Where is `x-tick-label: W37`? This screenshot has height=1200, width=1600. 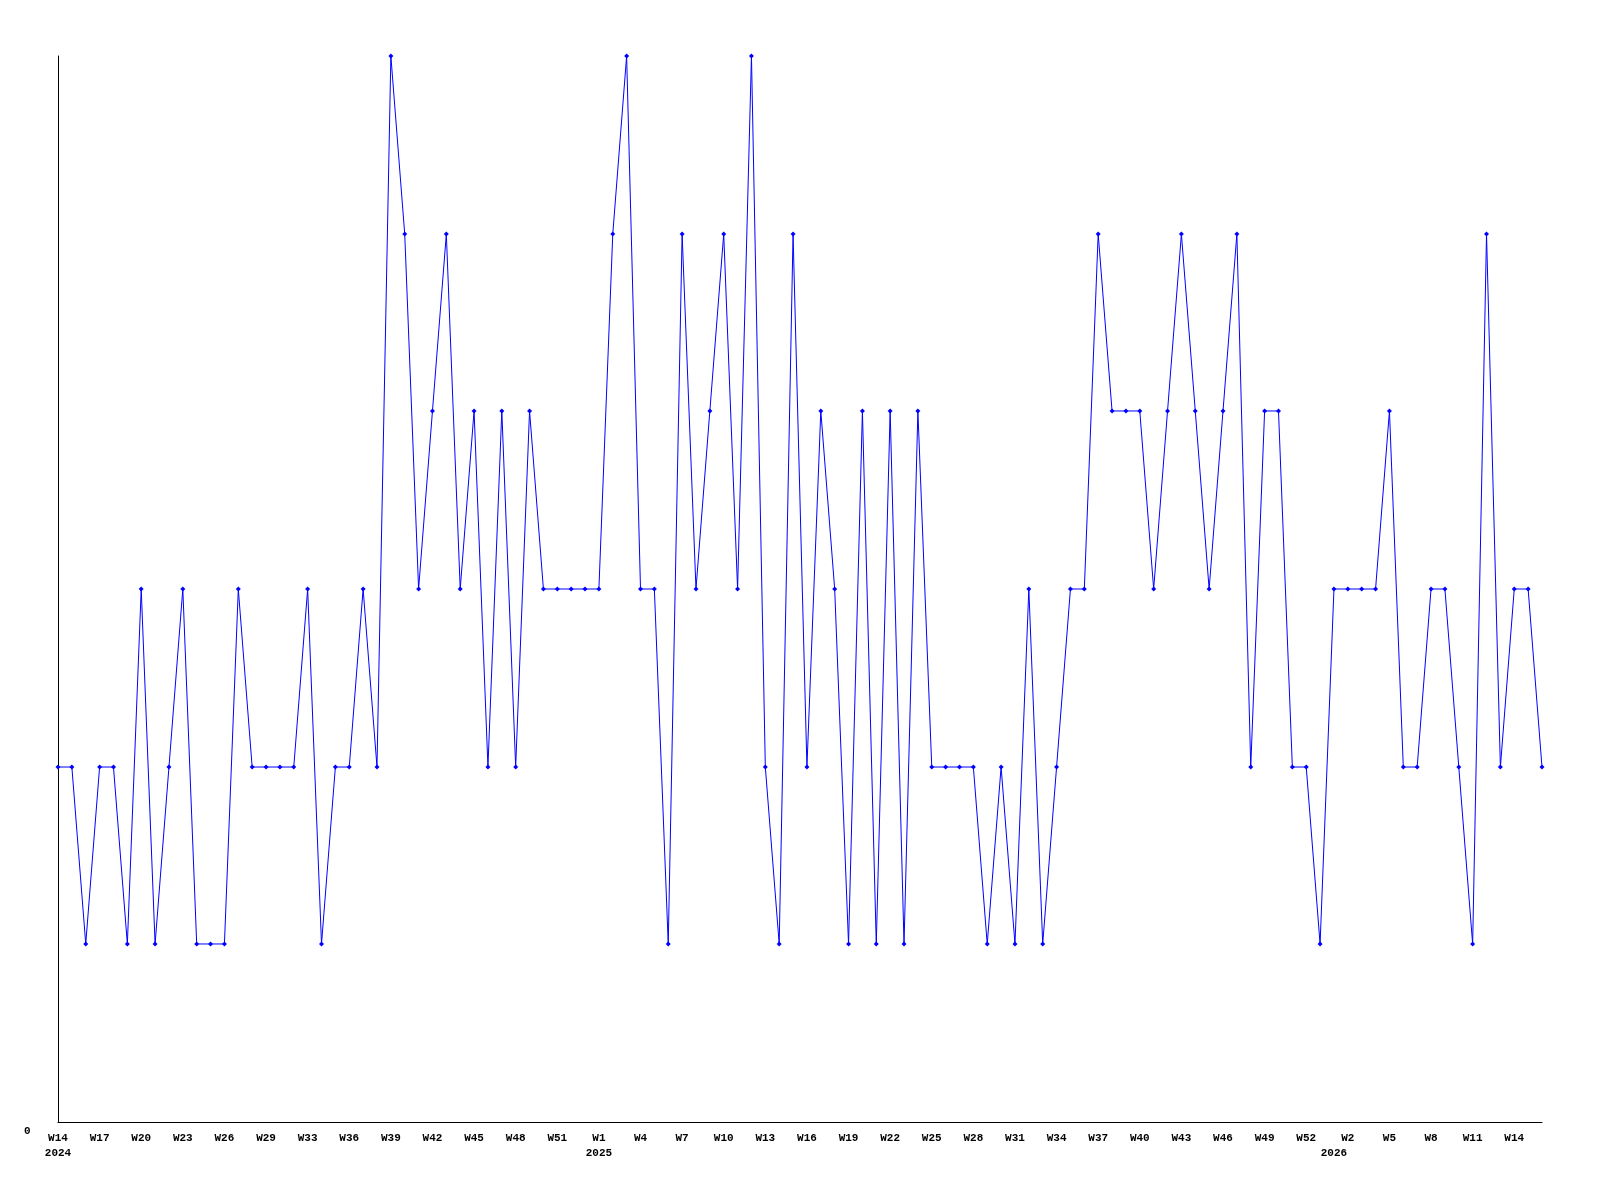
x-tick-label: W37 is located at coordinates (1098, 1137).